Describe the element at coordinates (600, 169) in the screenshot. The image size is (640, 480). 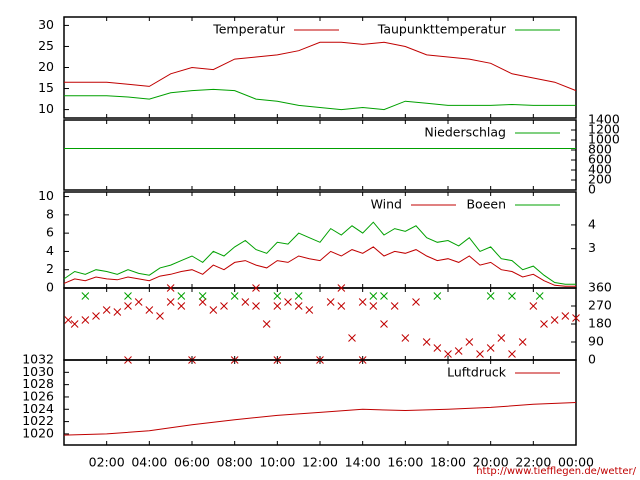
I see `y-tick-label: 400` at that location.